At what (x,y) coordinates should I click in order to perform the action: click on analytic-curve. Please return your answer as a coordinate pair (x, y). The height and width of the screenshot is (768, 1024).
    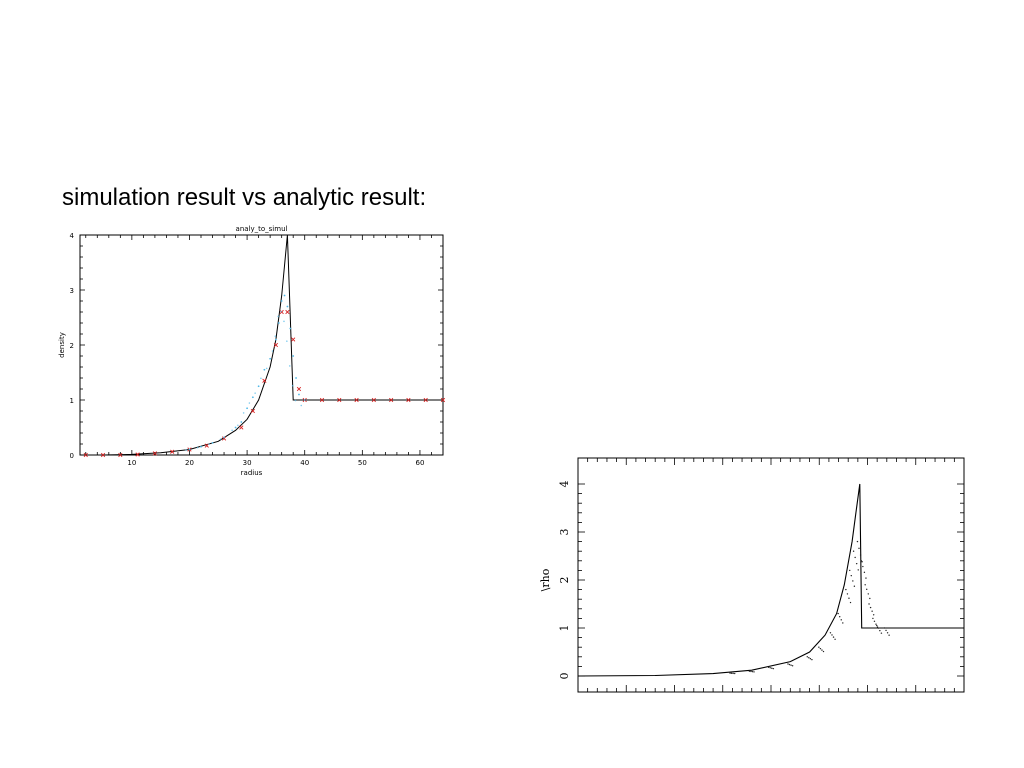
    Looking at the image, I should click on (770, 580).